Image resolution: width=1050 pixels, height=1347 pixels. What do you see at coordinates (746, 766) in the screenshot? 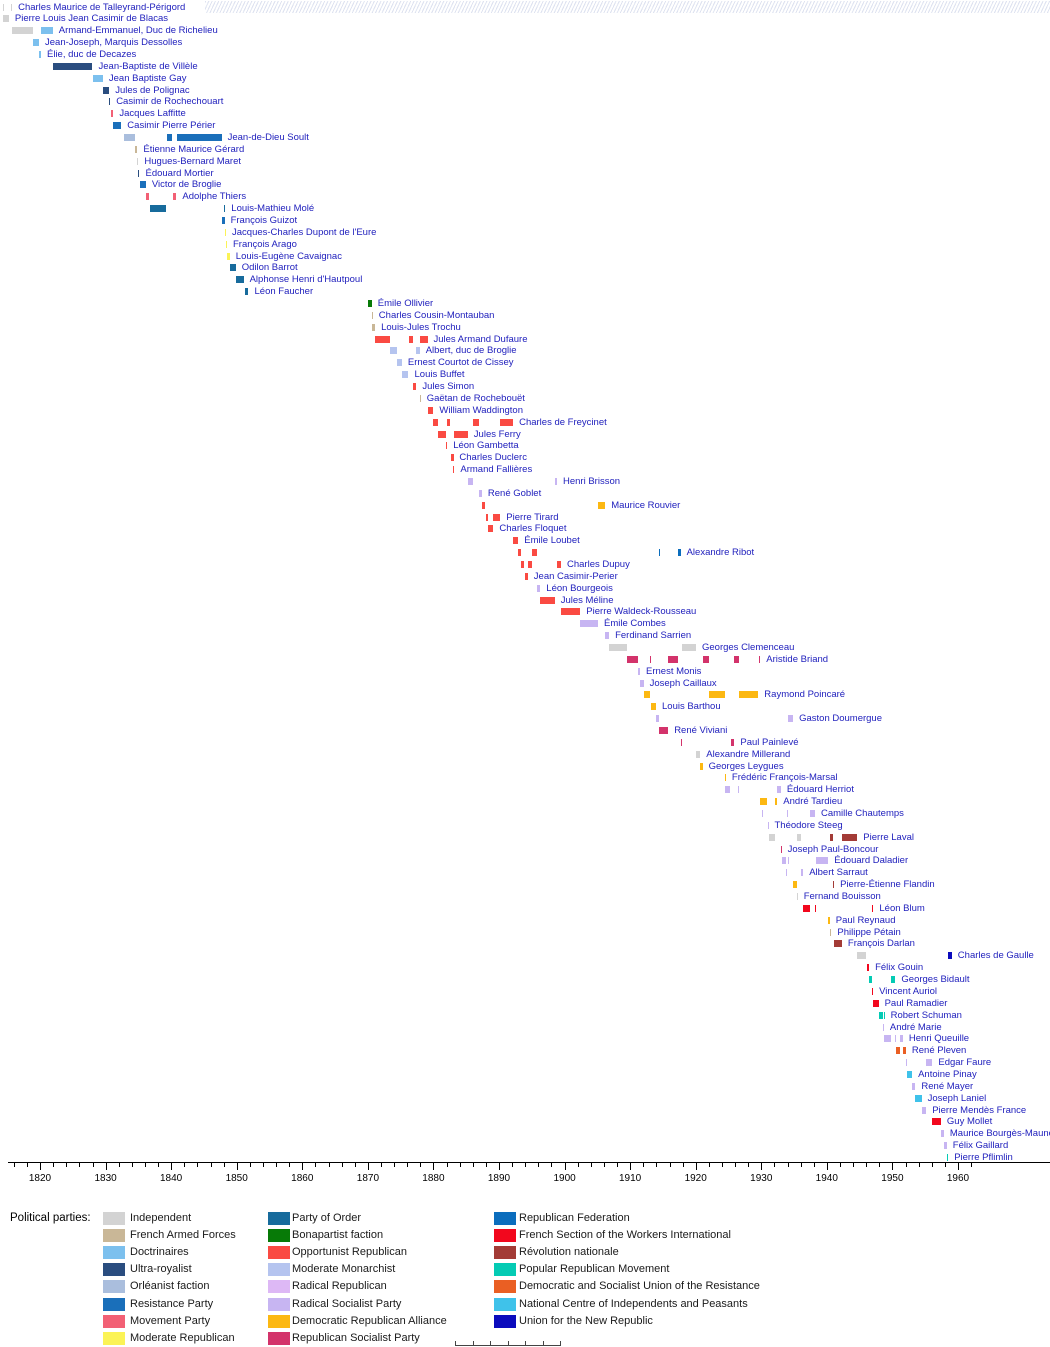
I see `pm-name-label: Georges Leygues` at bounding box center [746, 766].